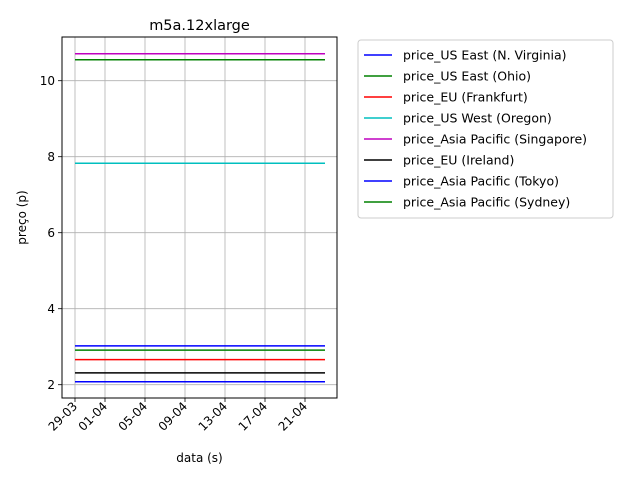 This screenshot has width=640, height=480. I want to click on legend-label: price_US East (Ohio), so click(467, 76).